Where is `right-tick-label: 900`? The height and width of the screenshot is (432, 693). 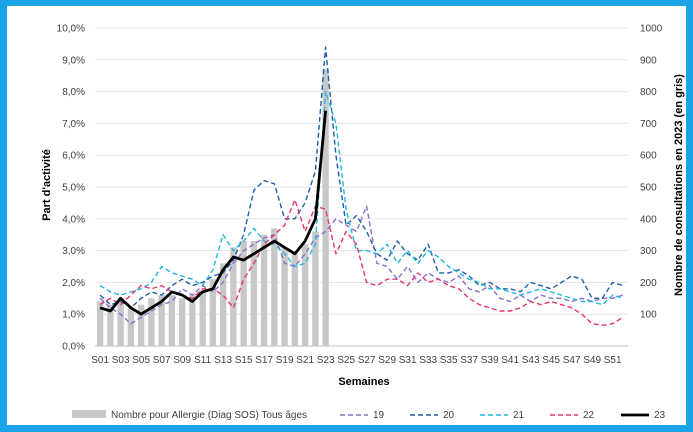
right-tick-label: 900 is located at coordinates (648, 60).